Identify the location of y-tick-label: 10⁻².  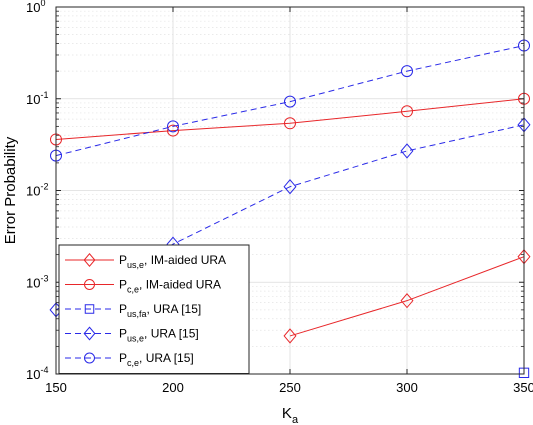
(37, 190).